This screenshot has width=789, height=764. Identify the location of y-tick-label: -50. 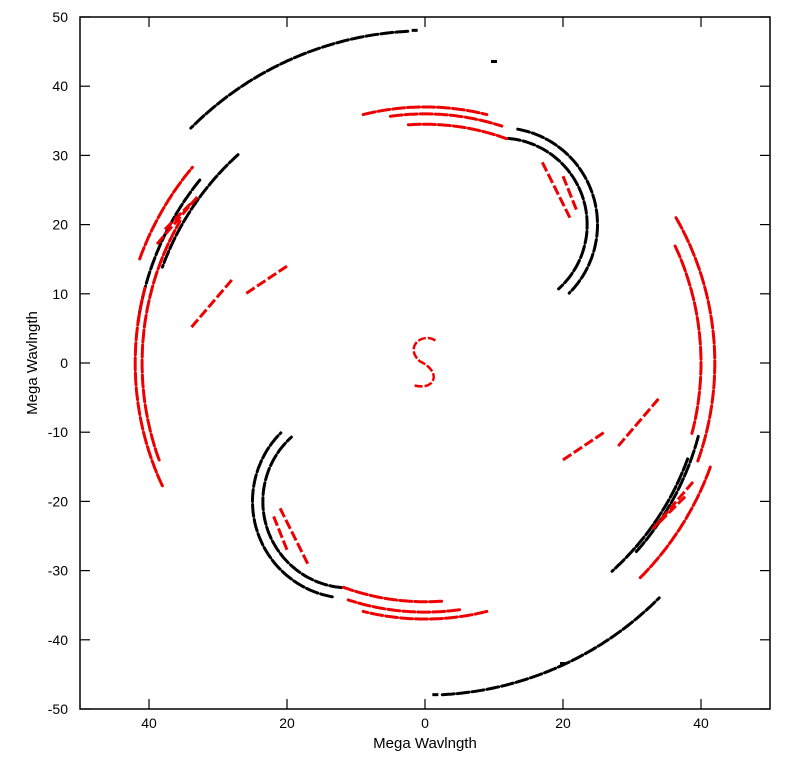
(58, 709).